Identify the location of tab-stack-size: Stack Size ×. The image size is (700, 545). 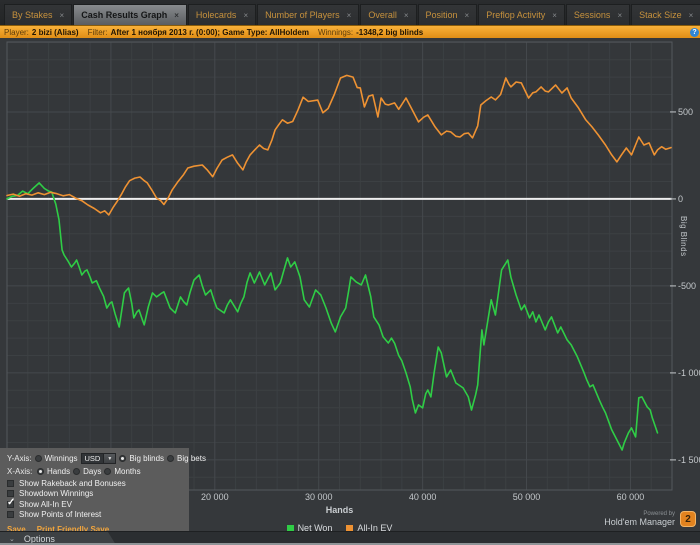
(665, 14).